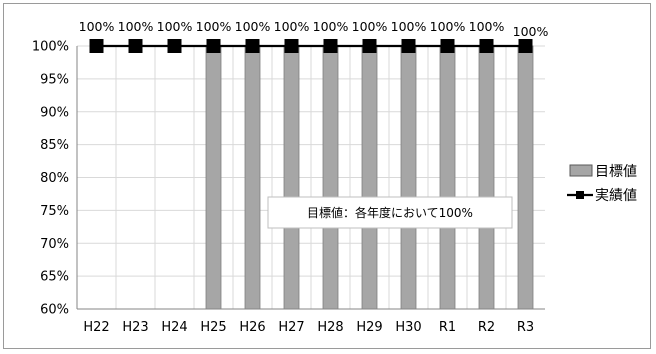 This screenshot has width=656, height=354. What do you see at coordinates (616, 172) in the screenshot?
I see `legend-label-target: 目標値` at bounding box center [616, 172].